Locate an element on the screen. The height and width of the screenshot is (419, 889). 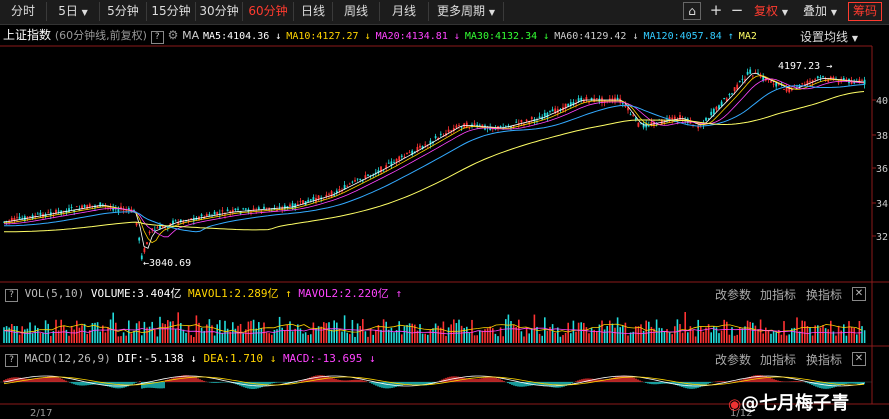
dea-line is located at coordinates (434, 381).